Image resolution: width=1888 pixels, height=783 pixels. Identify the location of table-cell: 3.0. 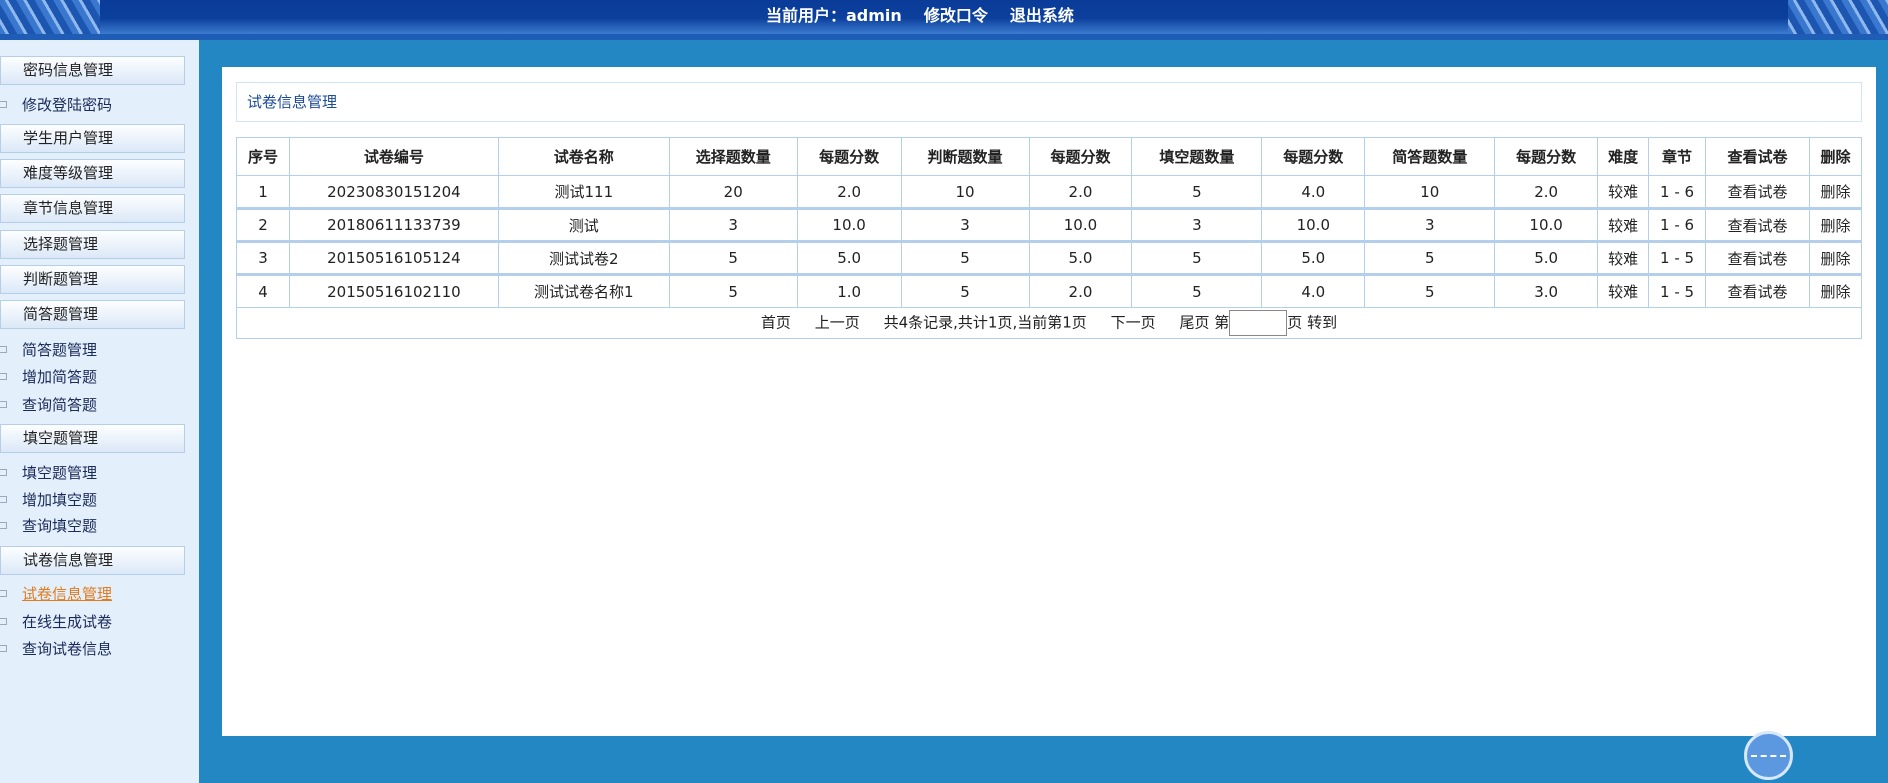
(1546, 290).